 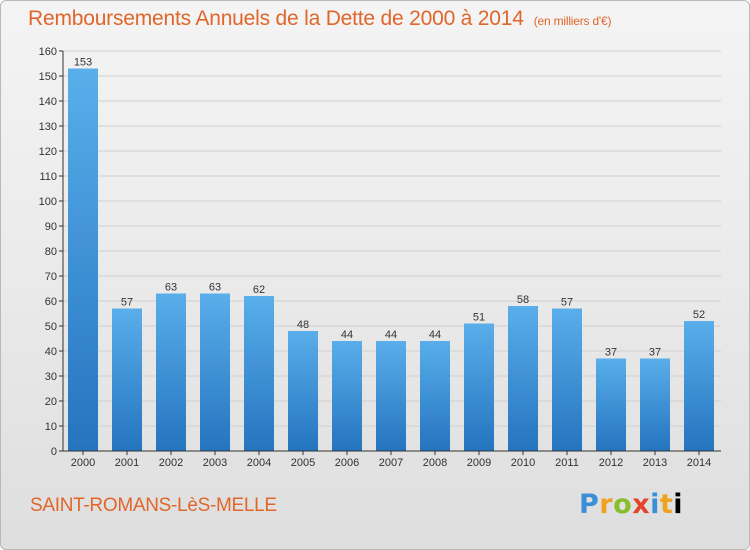 I want to click on bar-value-label: 48, so click(x=303, y=325).